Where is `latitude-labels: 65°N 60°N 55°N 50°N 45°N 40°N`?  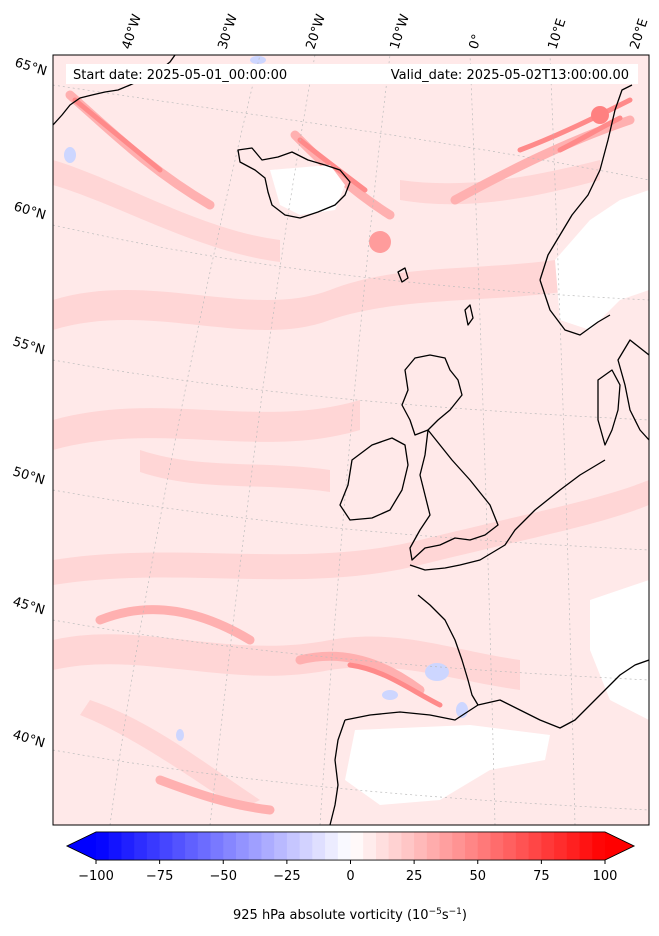 latitude-labels: 65°N 60°N 55°N 50°N 45°N 40°N is located at coordinates (30, 403).